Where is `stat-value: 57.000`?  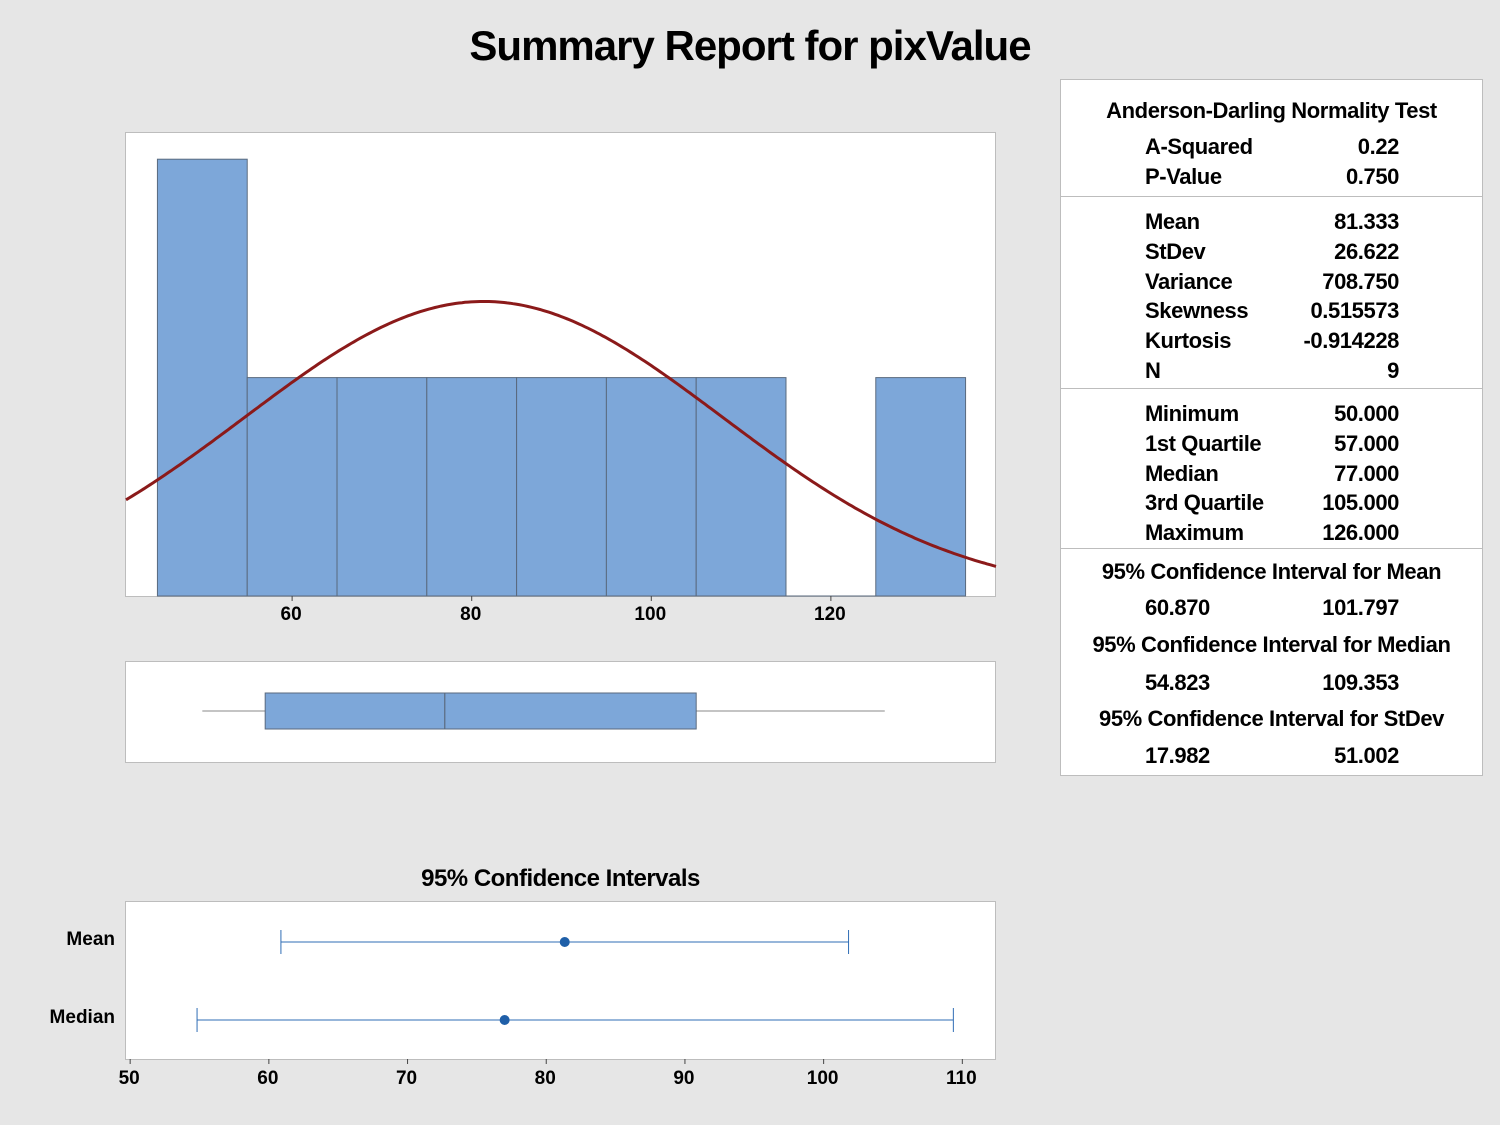 stat-value: 57.000 is located at coordinates (1366, 443).